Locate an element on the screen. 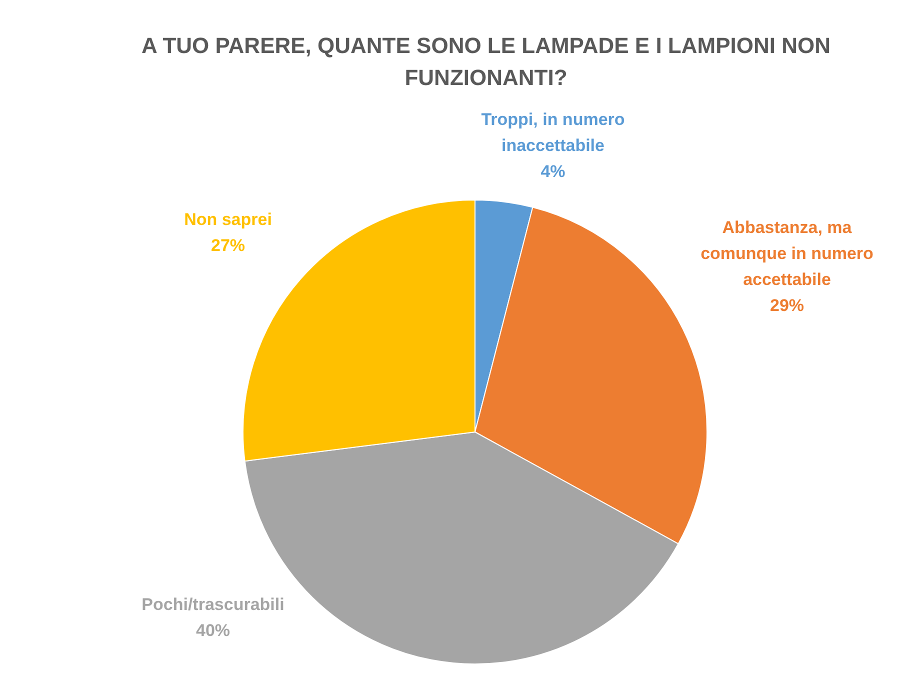  slice-label: Pochi/trascurabili is located at coordinates (213, 604).